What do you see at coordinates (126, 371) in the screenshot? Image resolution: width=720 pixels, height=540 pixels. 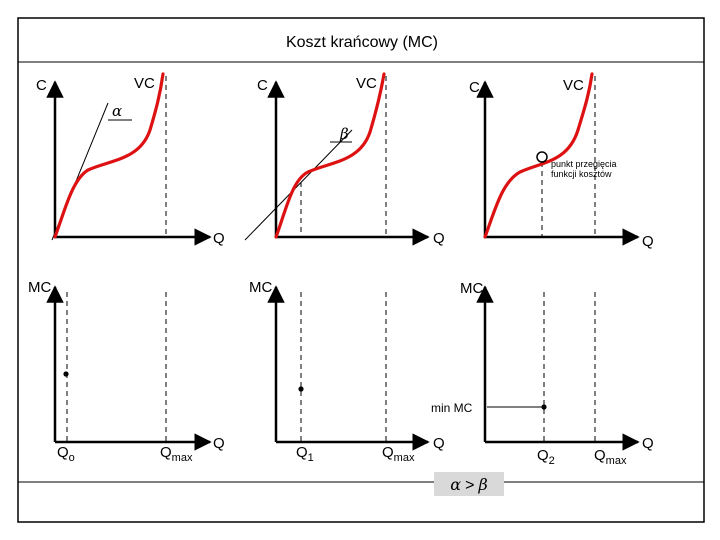 I see `bottom-panel-1: MC Q Qo Qmax` at bounding box center [126, 371].